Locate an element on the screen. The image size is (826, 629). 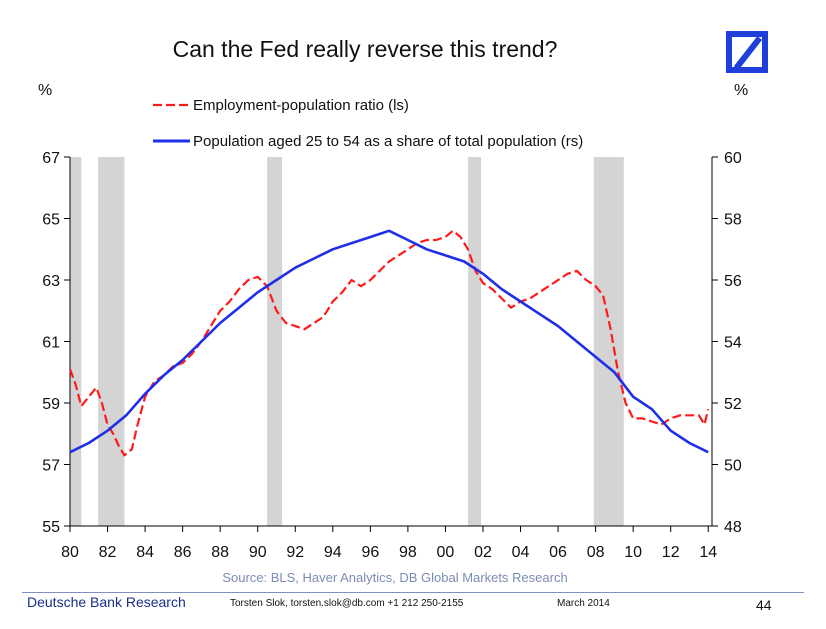
right-axis-unit: % is located at coordinates (741, 90).